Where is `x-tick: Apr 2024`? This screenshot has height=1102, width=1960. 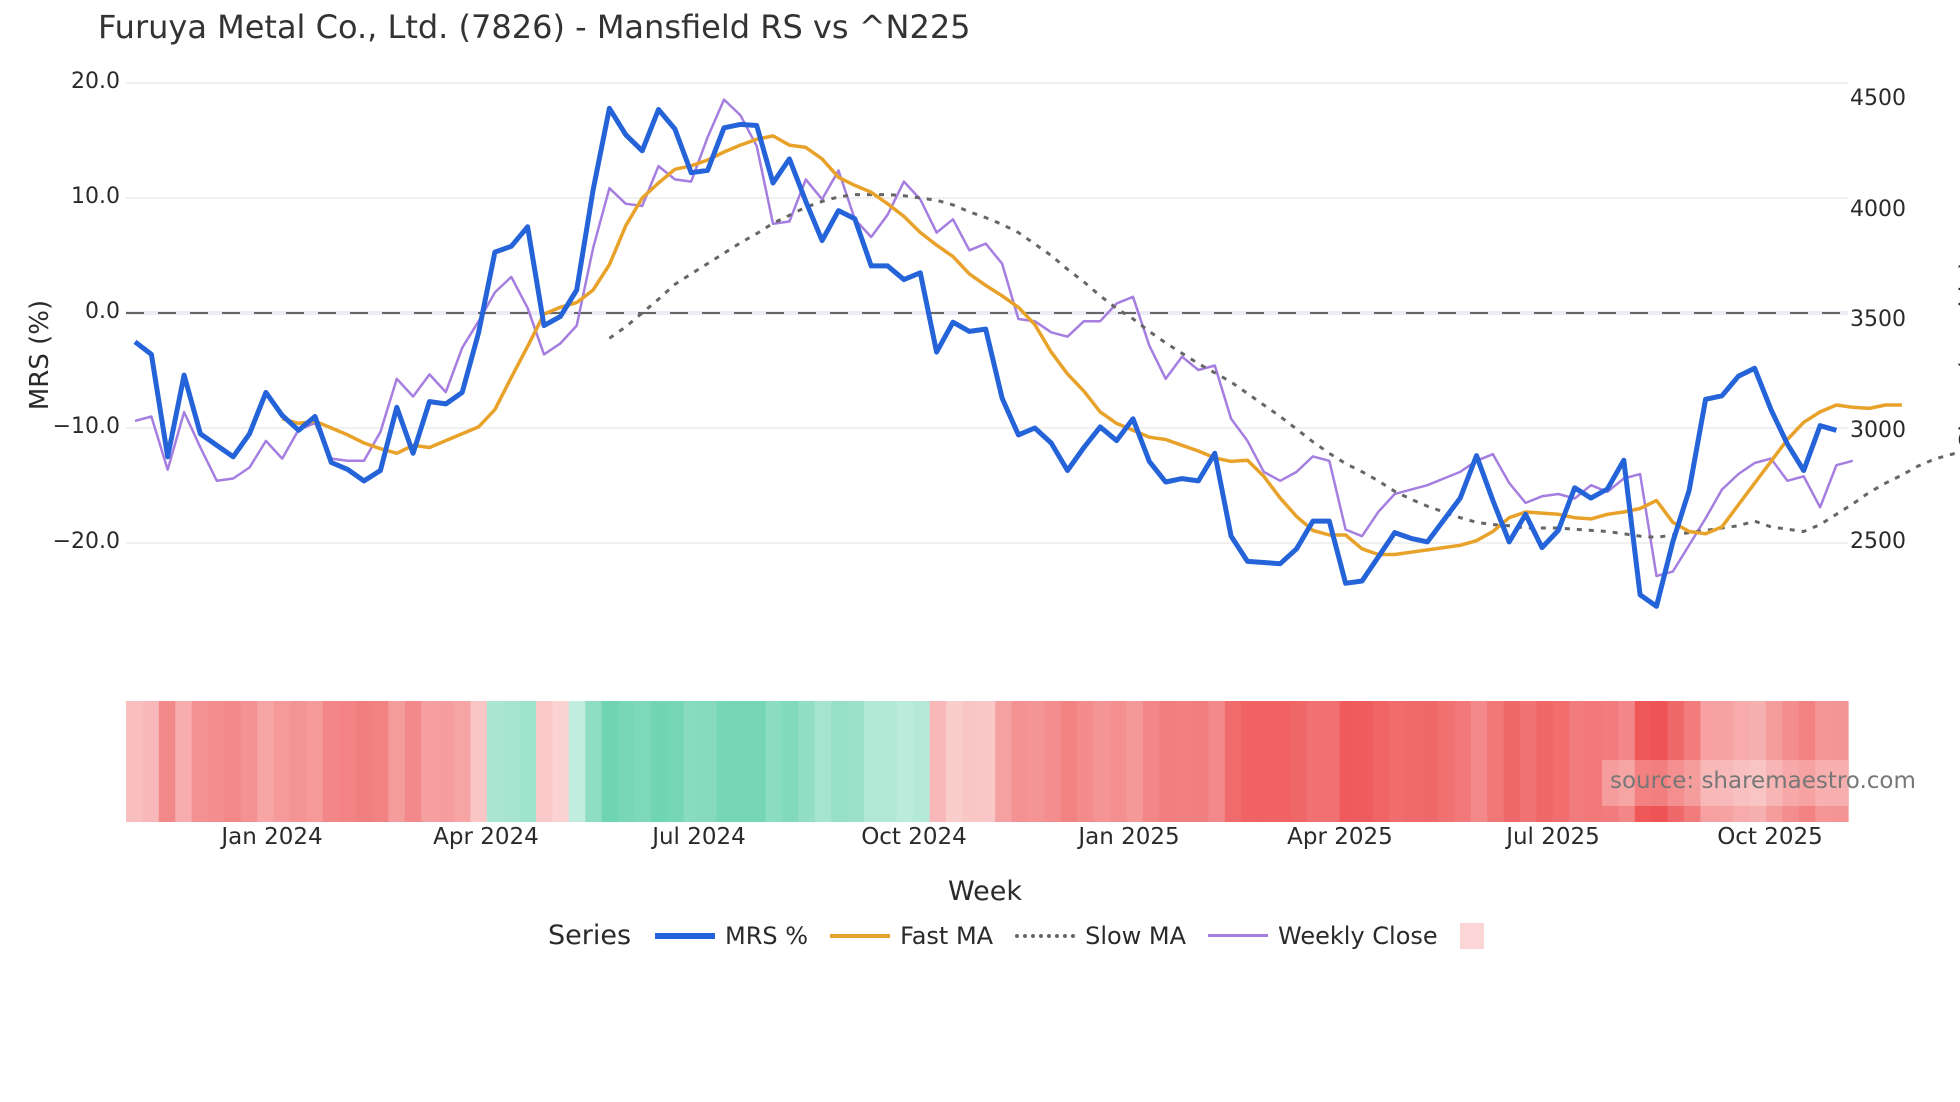 x-tick: Apr 2024 is located at coordinates (486, 837).